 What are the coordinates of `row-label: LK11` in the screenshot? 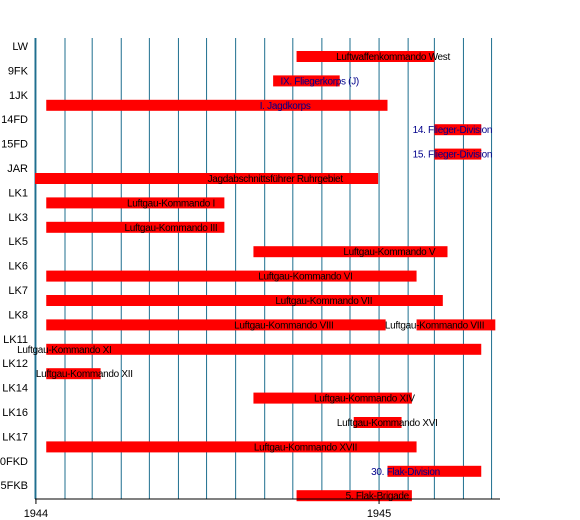 It's located at (15, 340).